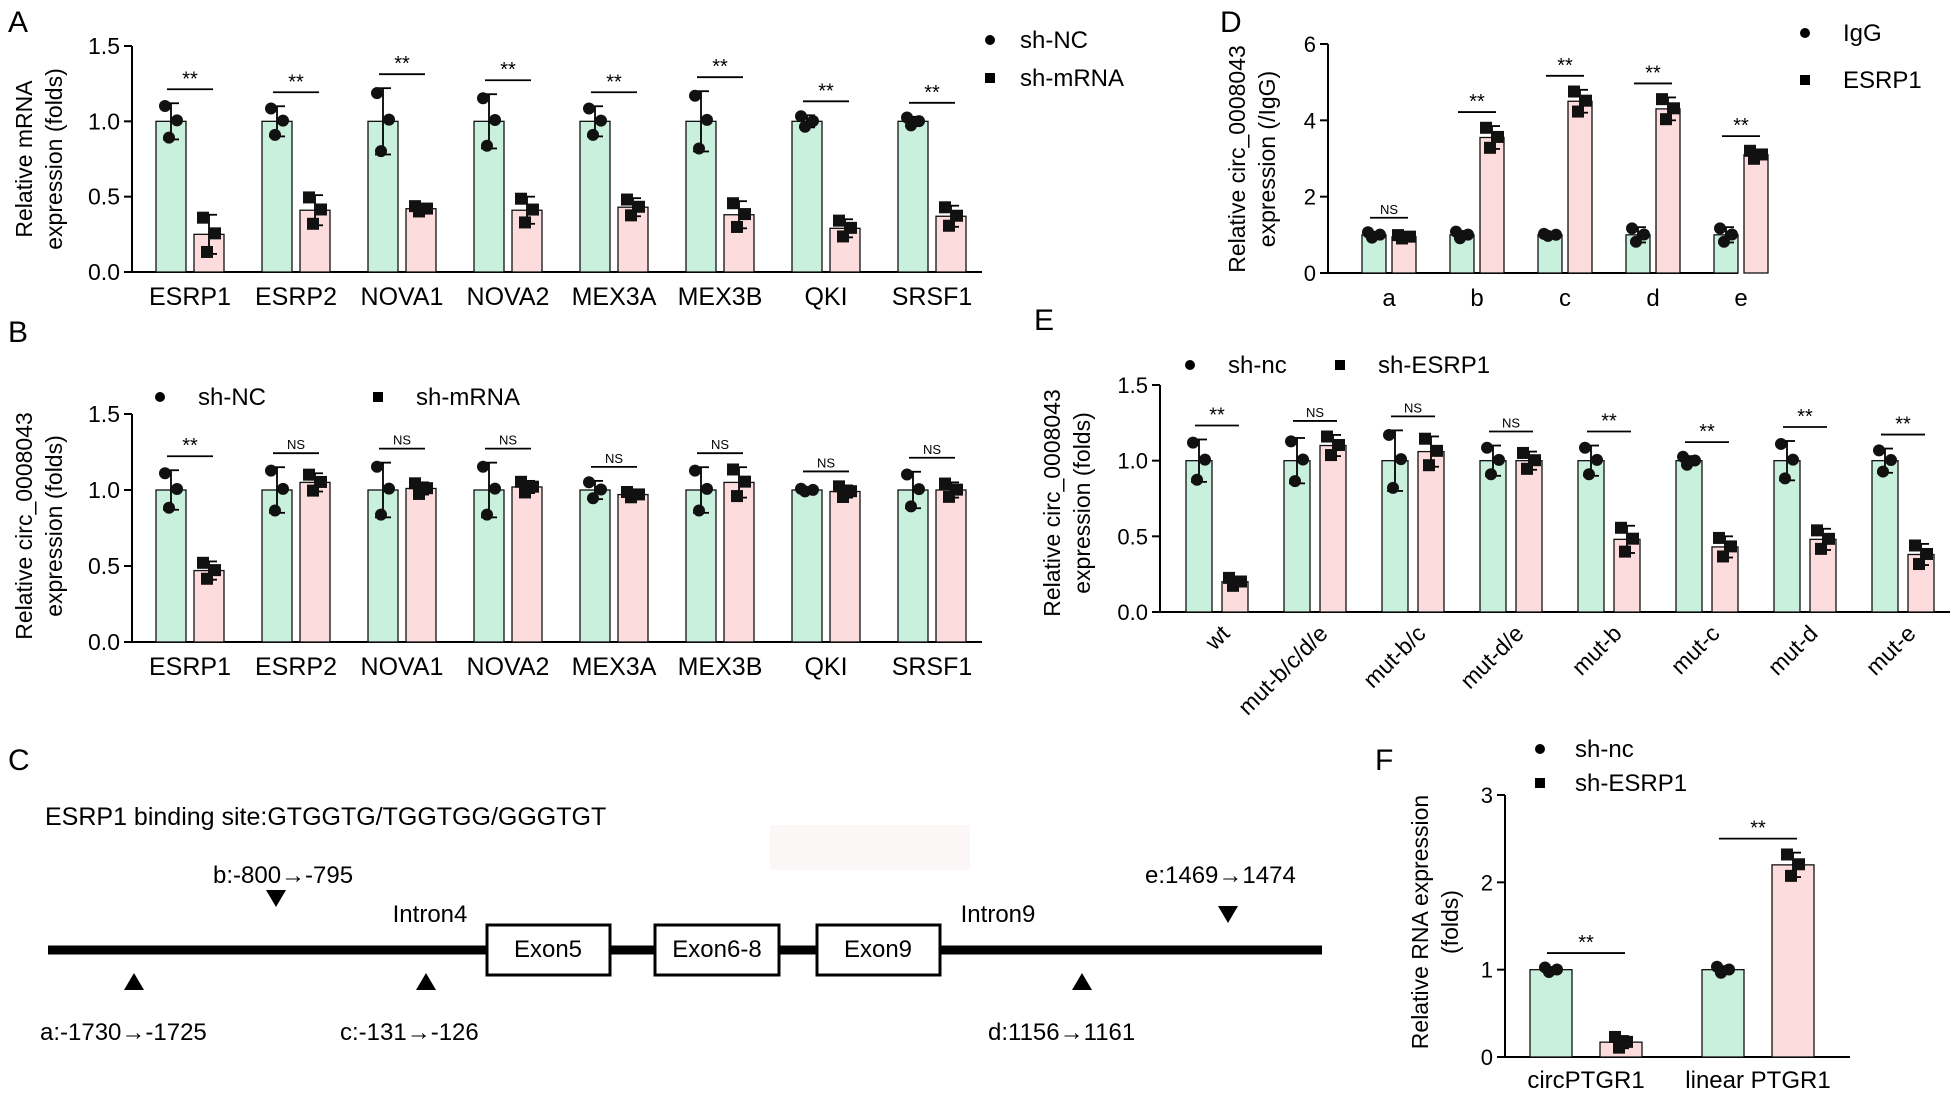 This screenshot has height=1095, width=1950. Describe the element at coordinates (283, 875) in the screenshot. I see `site-b-label: b:-800→-795` at that location.